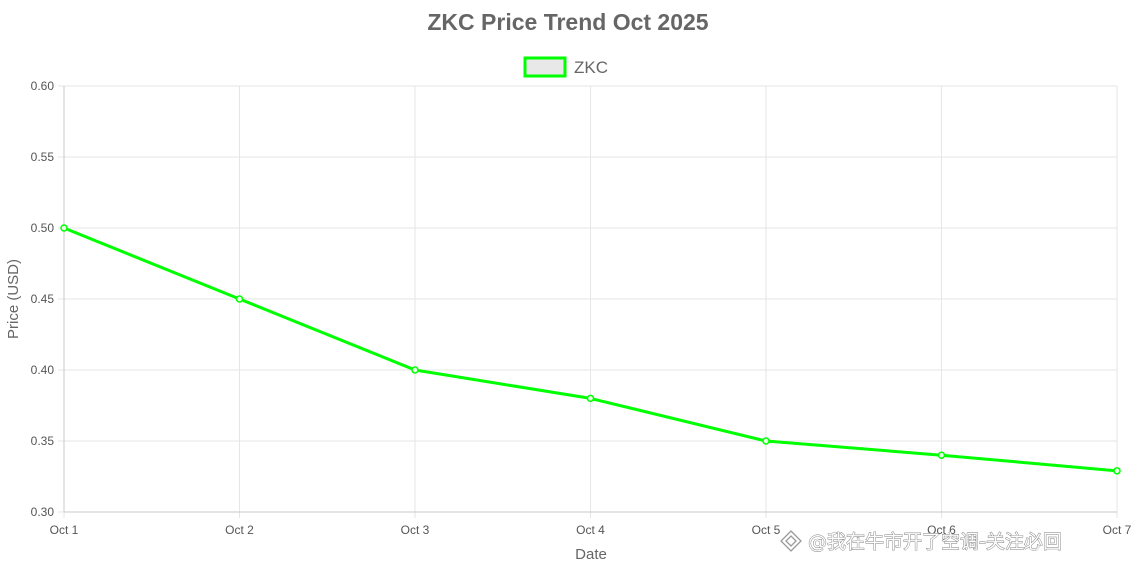  Describe the element at coordinates (415, 530) in the screenshot. I see `x-tick-label: Oct 3` at that location.